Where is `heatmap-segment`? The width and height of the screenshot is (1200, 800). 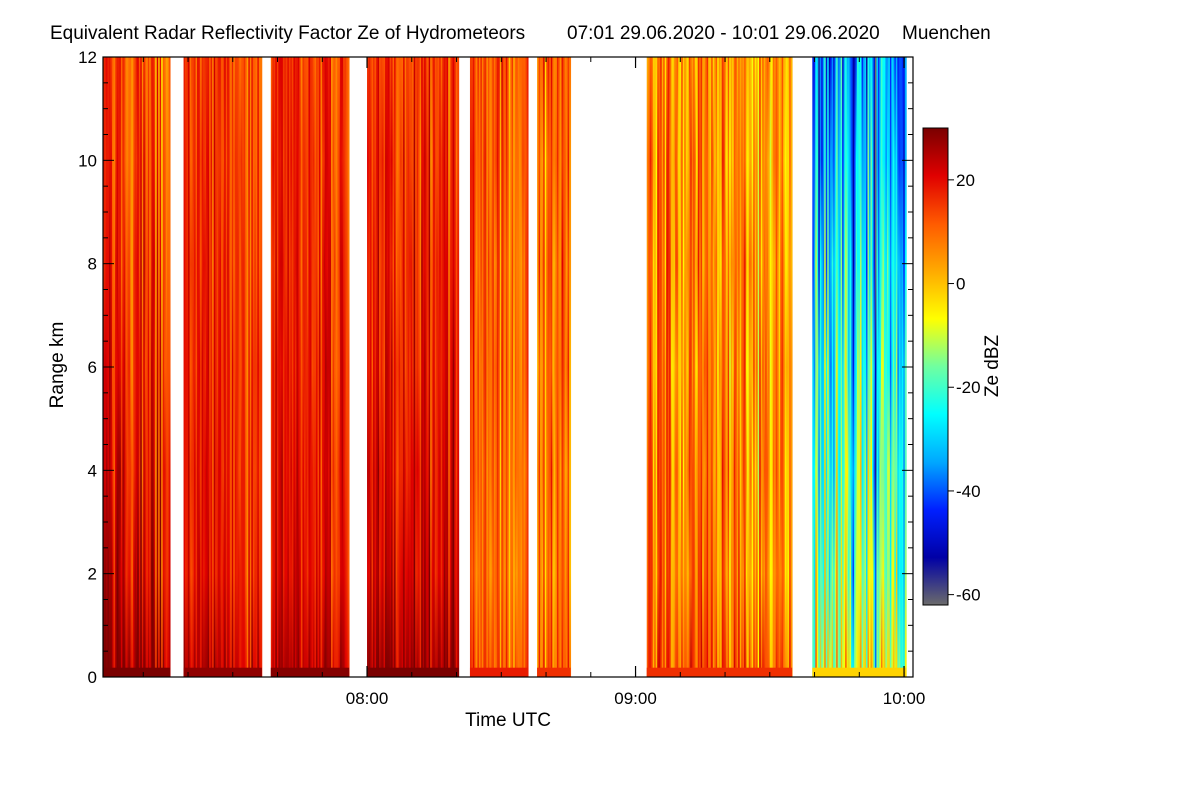
heatmap-segment is located at coordinates (859, 367).